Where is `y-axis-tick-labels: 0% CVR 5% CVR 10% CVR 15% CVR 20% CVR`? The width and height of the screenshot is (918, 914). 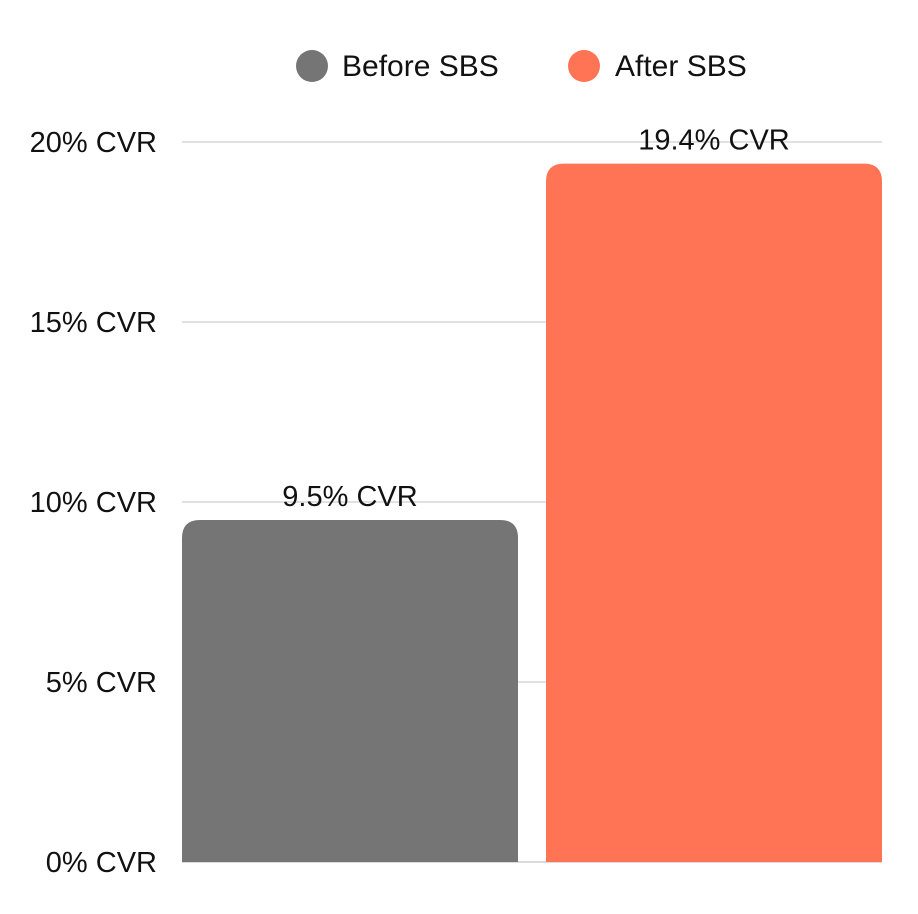
y-axis-tick-labels: 0% CVR 5% CVR 10% CVR 15% CVR 20% CVR is located at coordinates (93, 503).